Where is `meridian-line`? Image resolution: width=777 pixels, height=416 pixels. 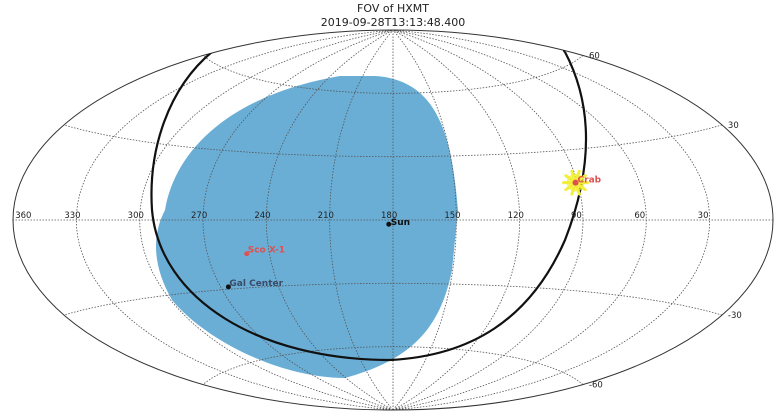
meridian-line is located at coordinates (424, 220).